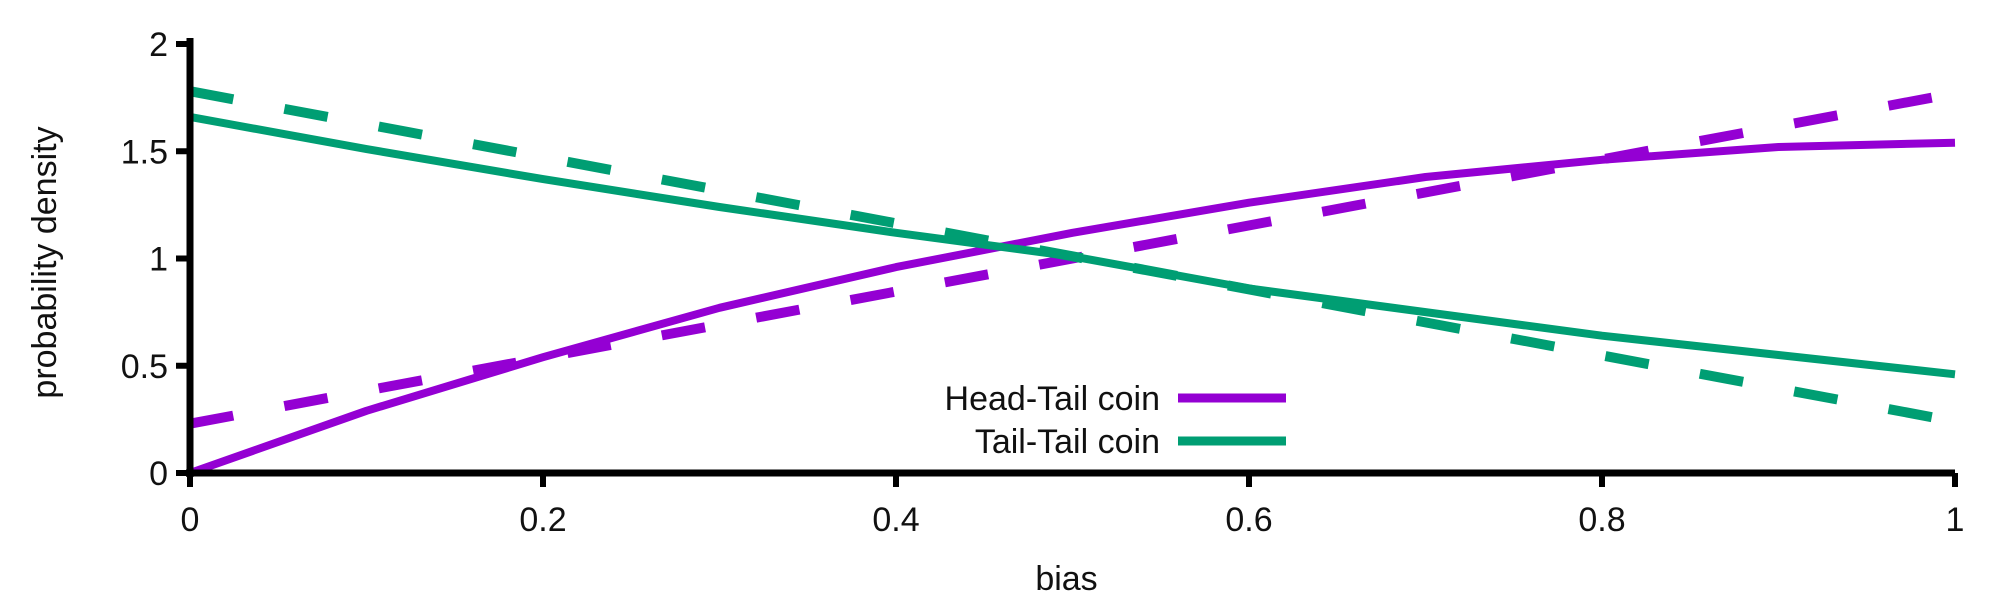 The height and width of the screenshot is (600, 2000). I want to click on x-tick-label: 0.4, so click(895, 520).